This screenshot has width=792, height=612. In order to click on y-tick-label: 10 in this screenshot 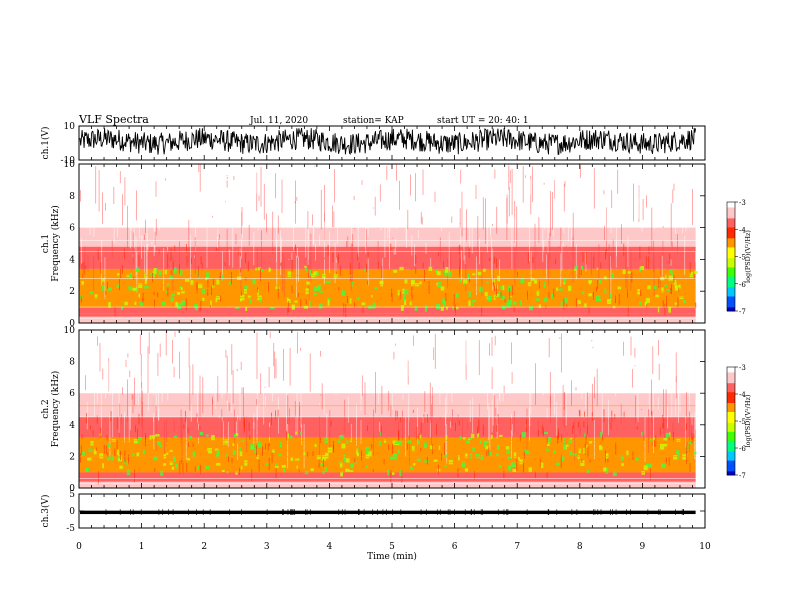, I will do `click(70, 331)`.